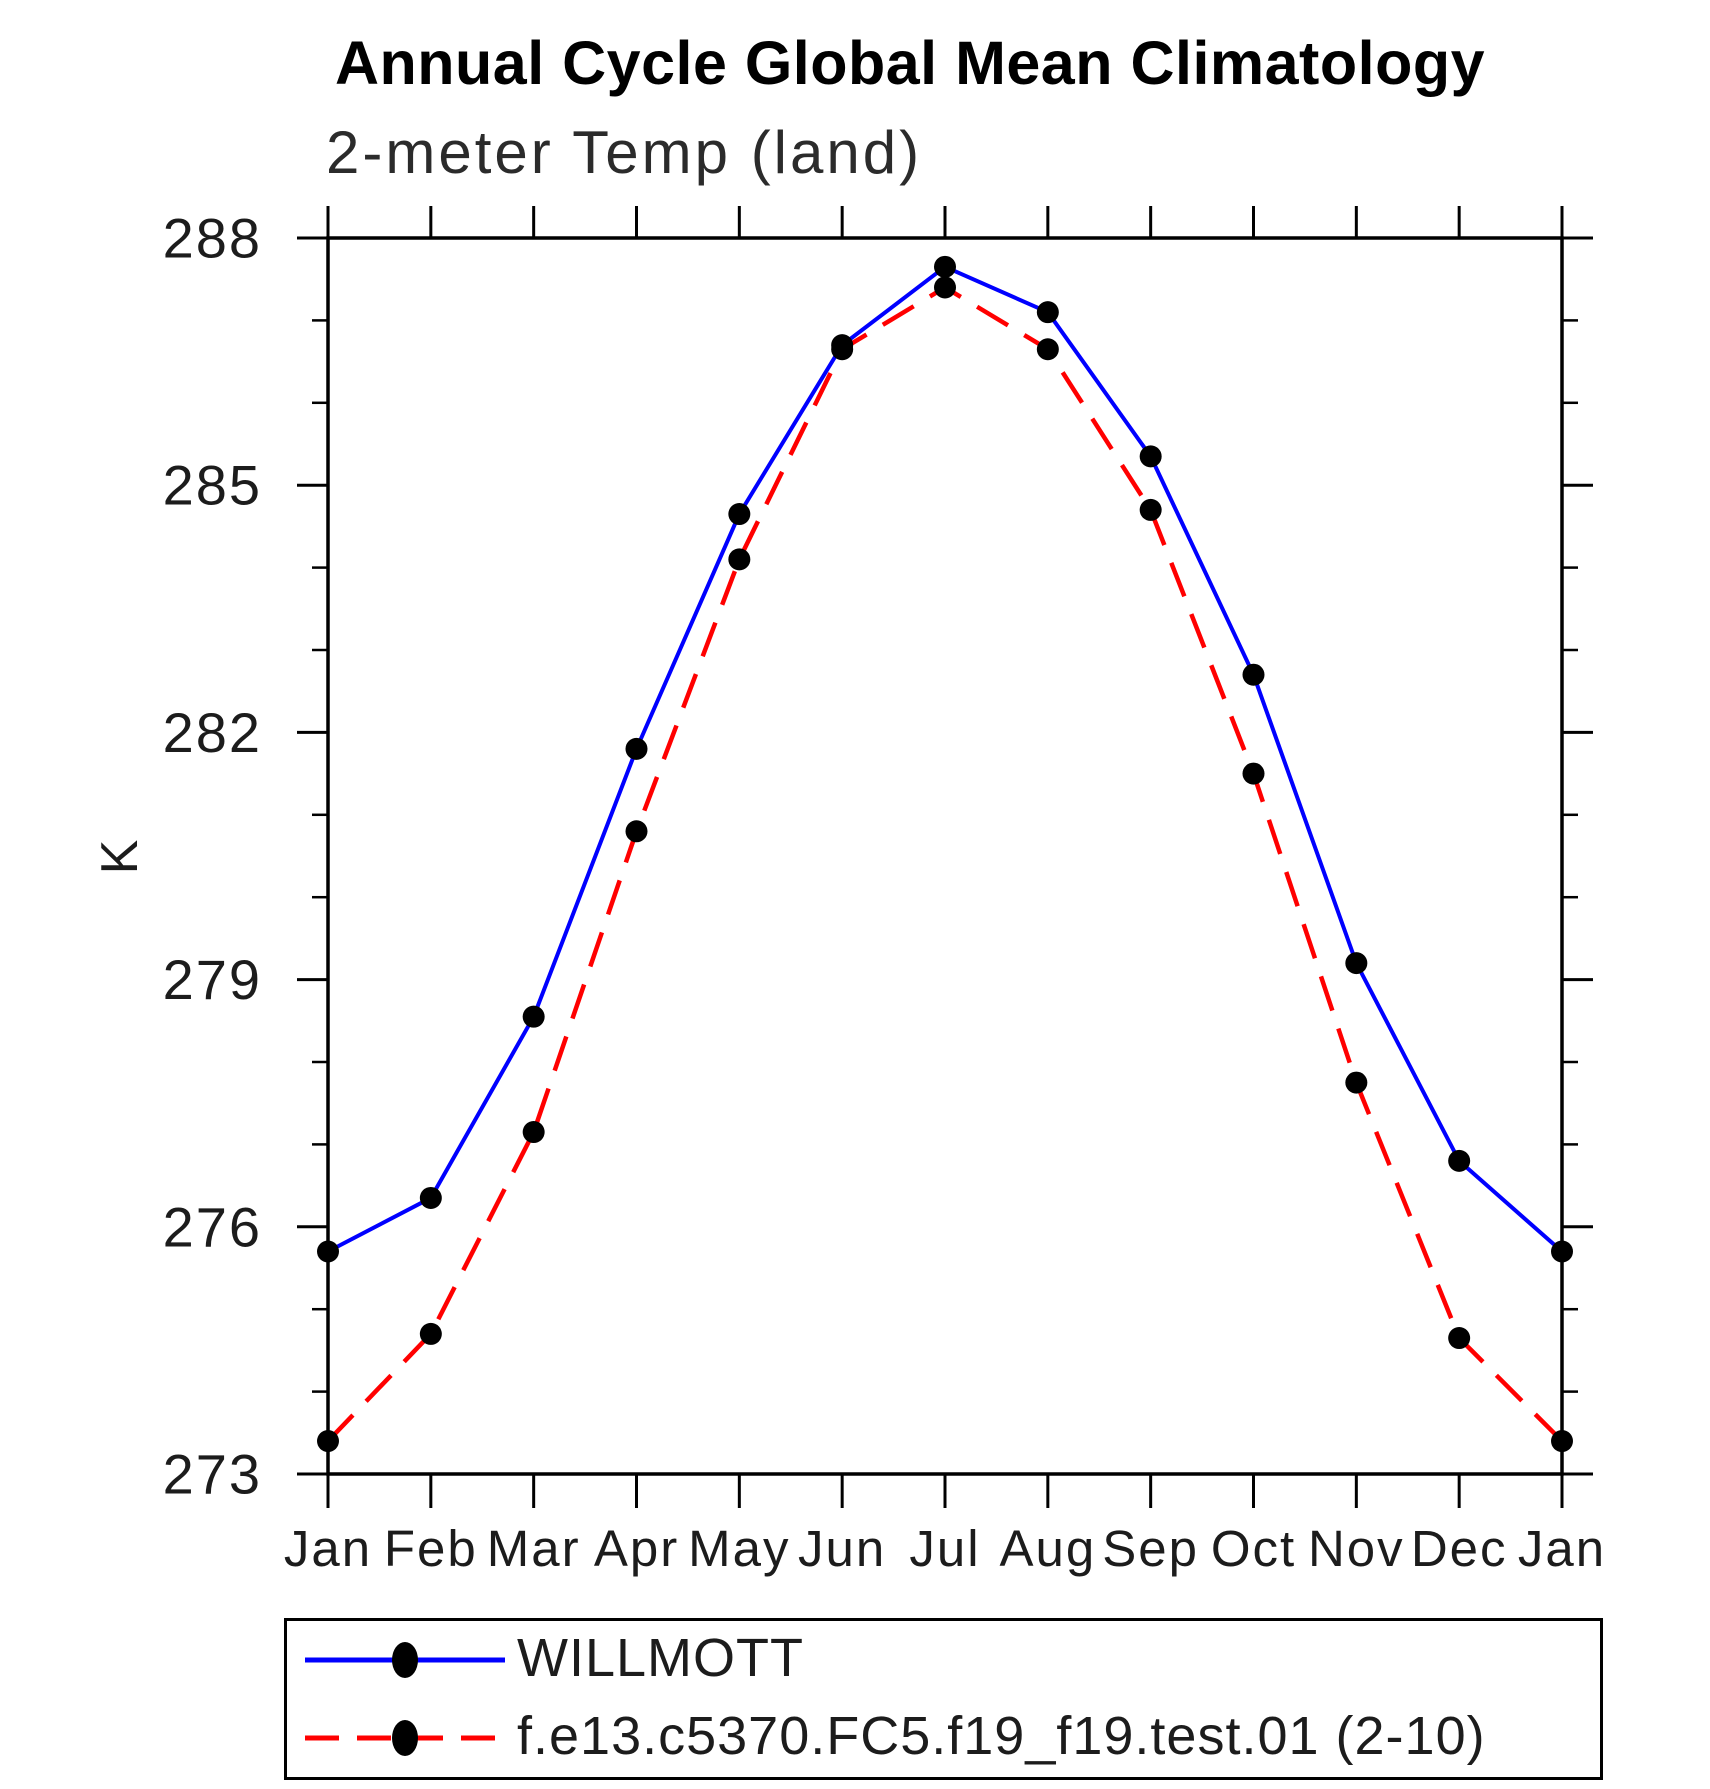 The width and height of the screenshot is (1710, 1789). I want to click on x-tick-label: Jun, so click(842, 1548).